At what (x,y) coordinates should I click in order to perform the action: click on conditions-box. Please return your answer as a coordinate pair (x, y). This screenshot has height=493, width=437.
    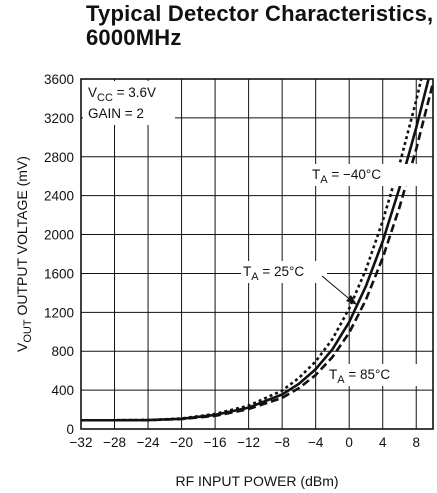
    Looking at the image, I should click on (129, 103).